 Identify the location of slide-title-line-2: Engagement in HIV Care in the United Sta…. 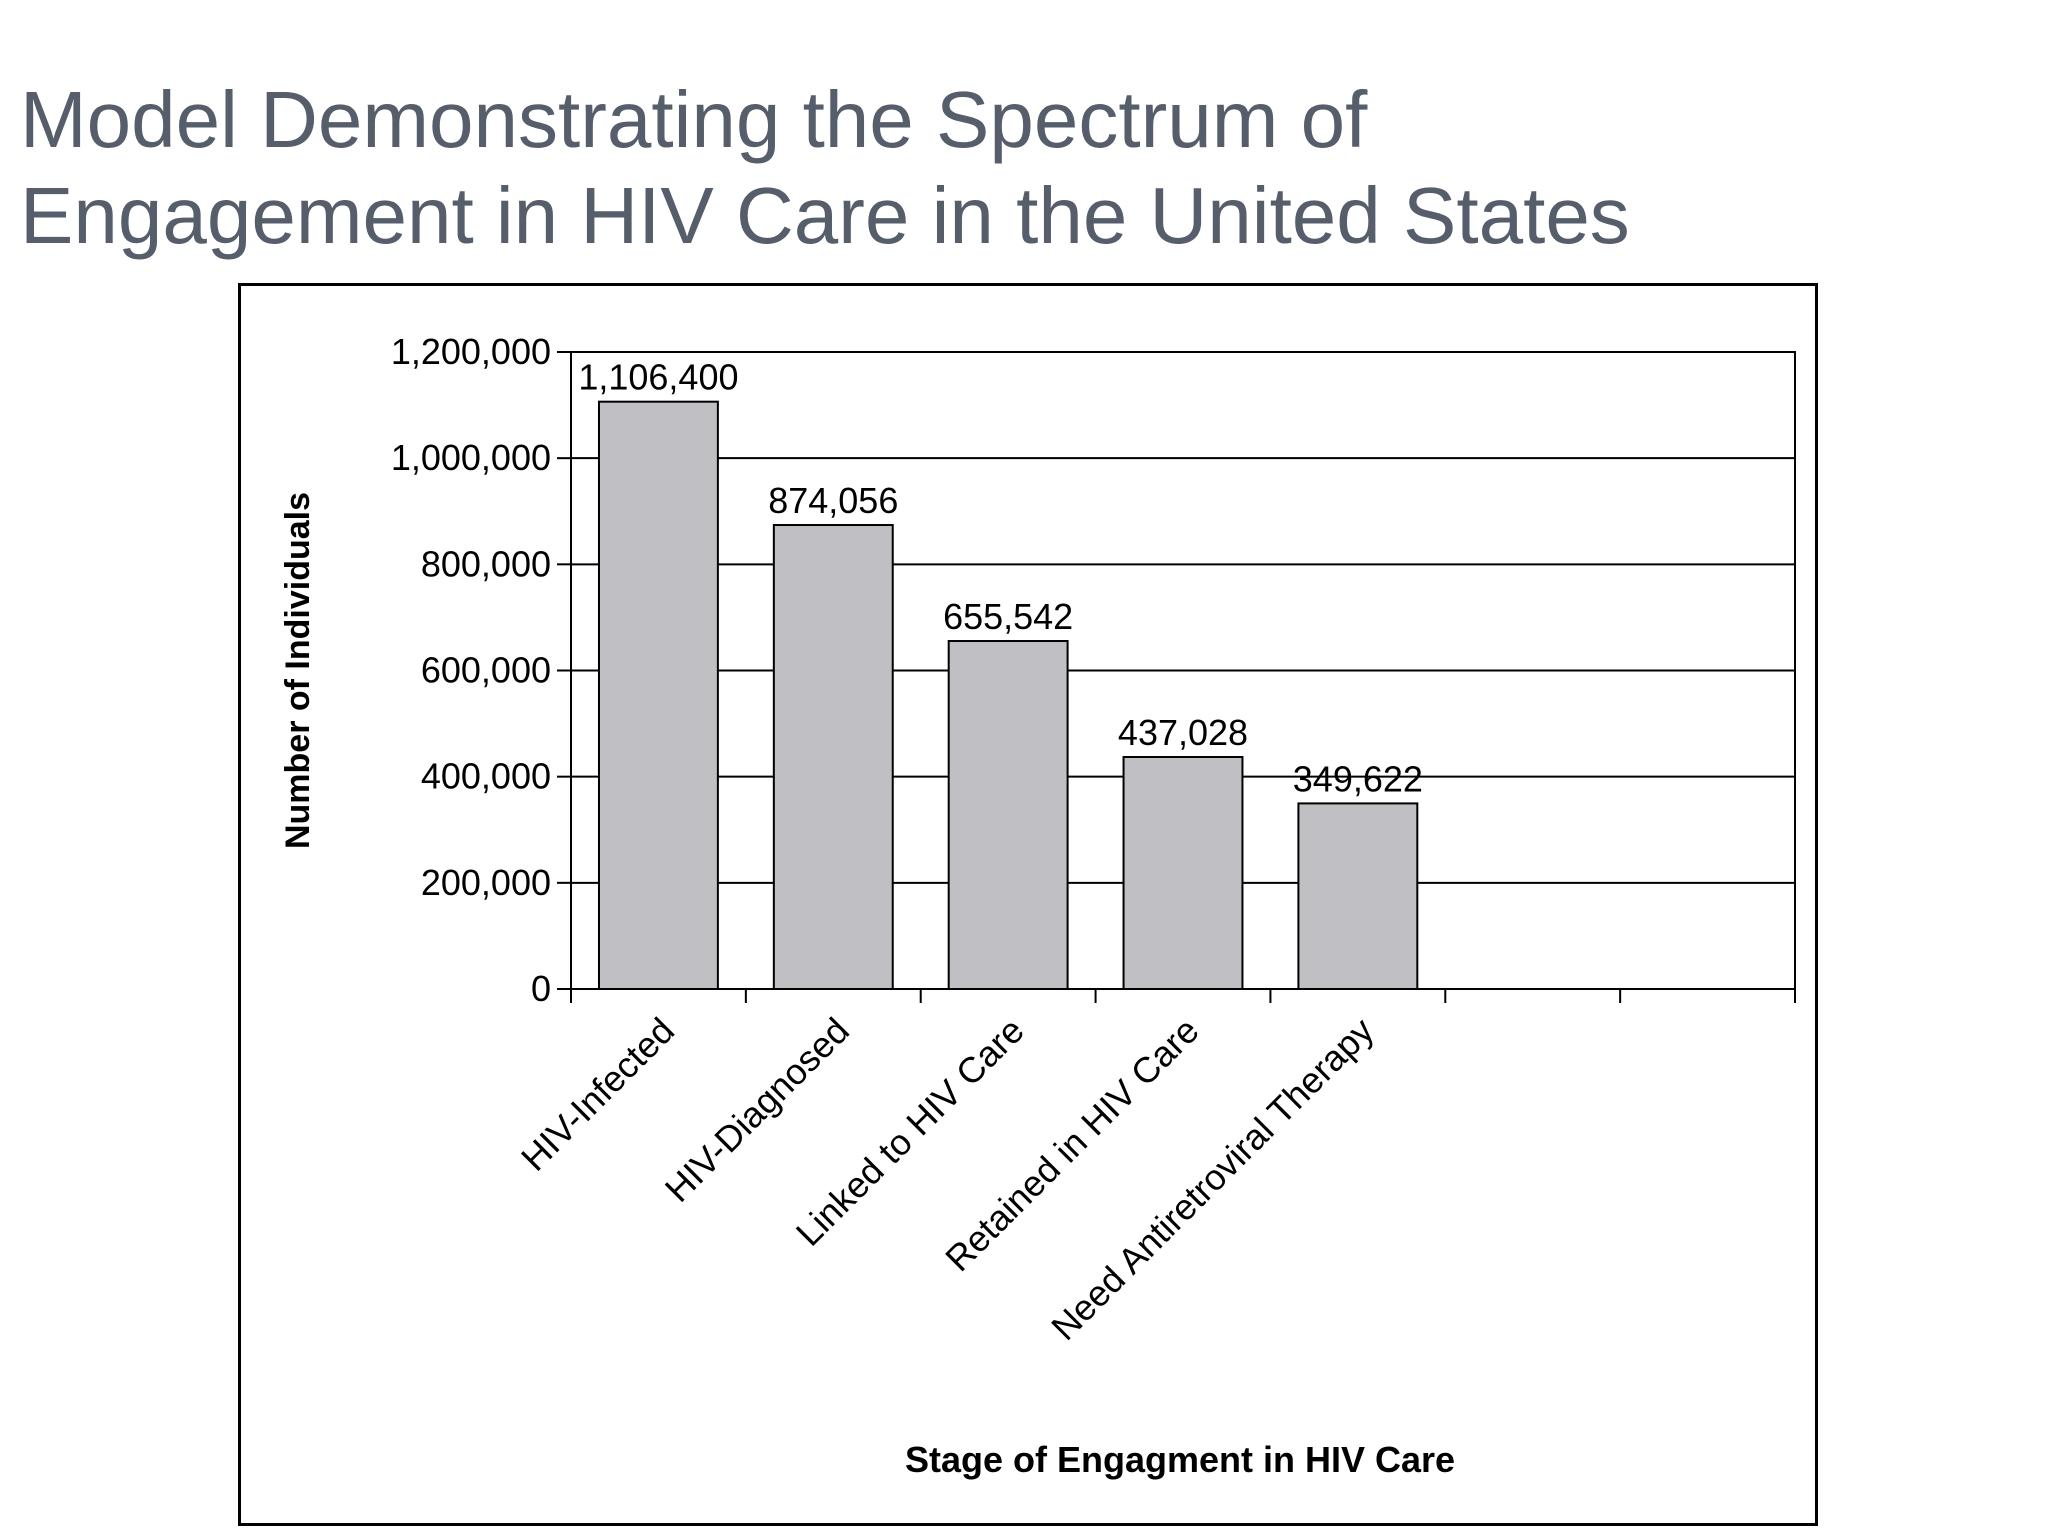
(825, 215).